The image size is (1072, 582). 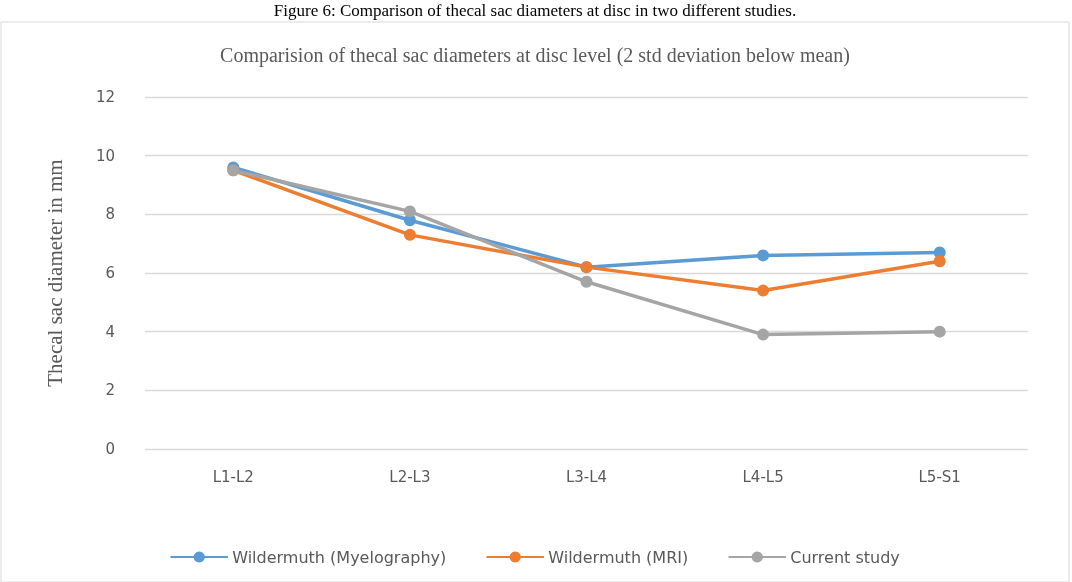 I want to click on y-tick-label: 4, so click(x=110, y=331).